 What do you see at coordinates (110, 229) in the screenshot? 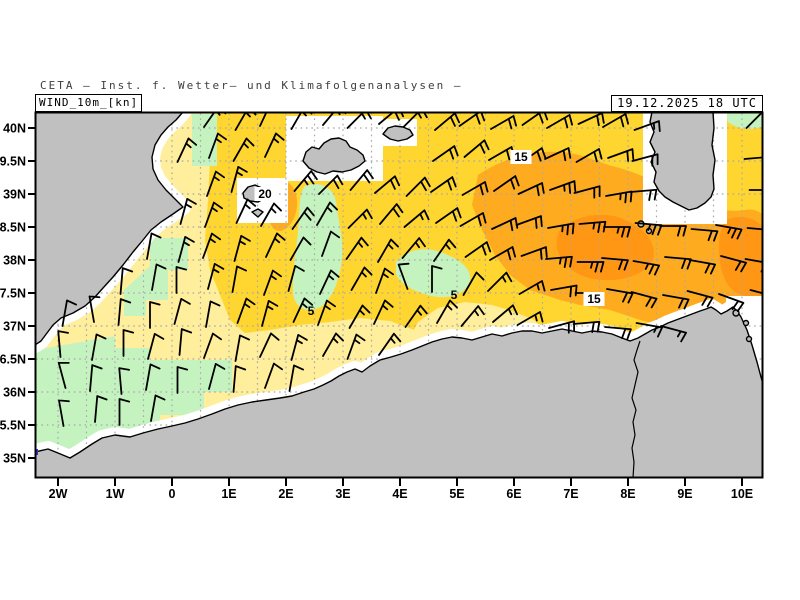
I see `land-spain` at bounding box center [110, 229].